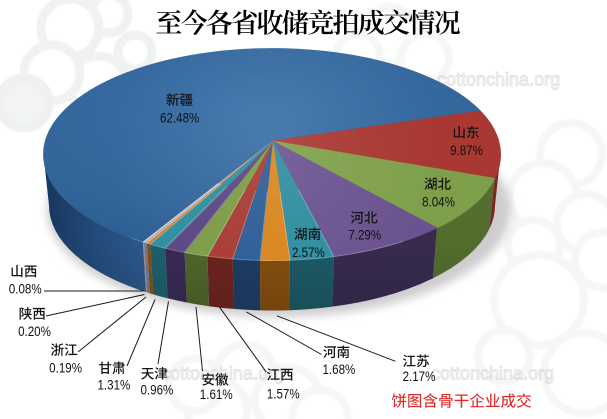  Describe the element at coordinates (34, 331) in the screenshot. I see `svg-text: 0.20%` at that location.